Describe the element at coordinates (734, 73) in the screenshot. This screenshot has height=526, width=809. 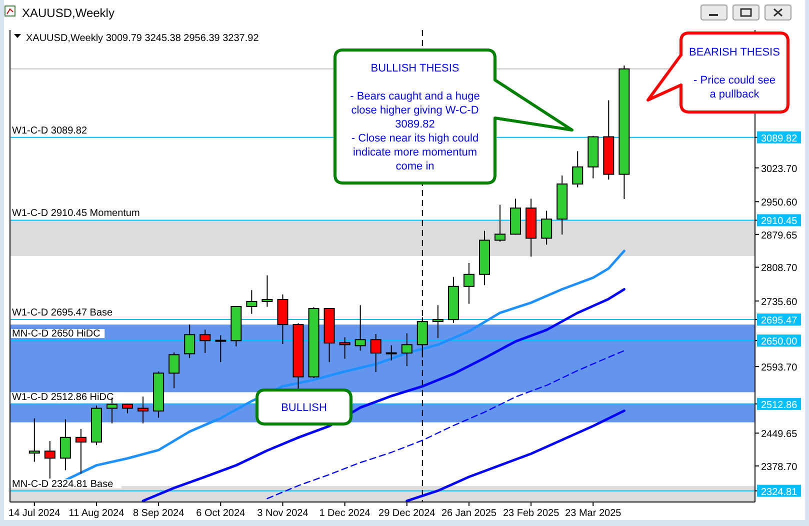
I see `text: BEARISH THESIS - Price could see a pullback` at that location.